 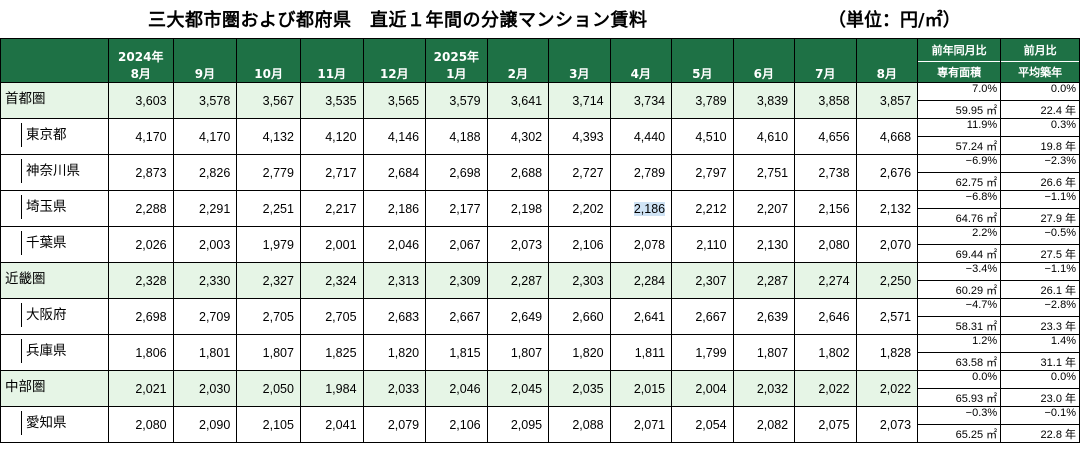 I want to click on rent-cell: 2,045, so click(x=518, y=388).